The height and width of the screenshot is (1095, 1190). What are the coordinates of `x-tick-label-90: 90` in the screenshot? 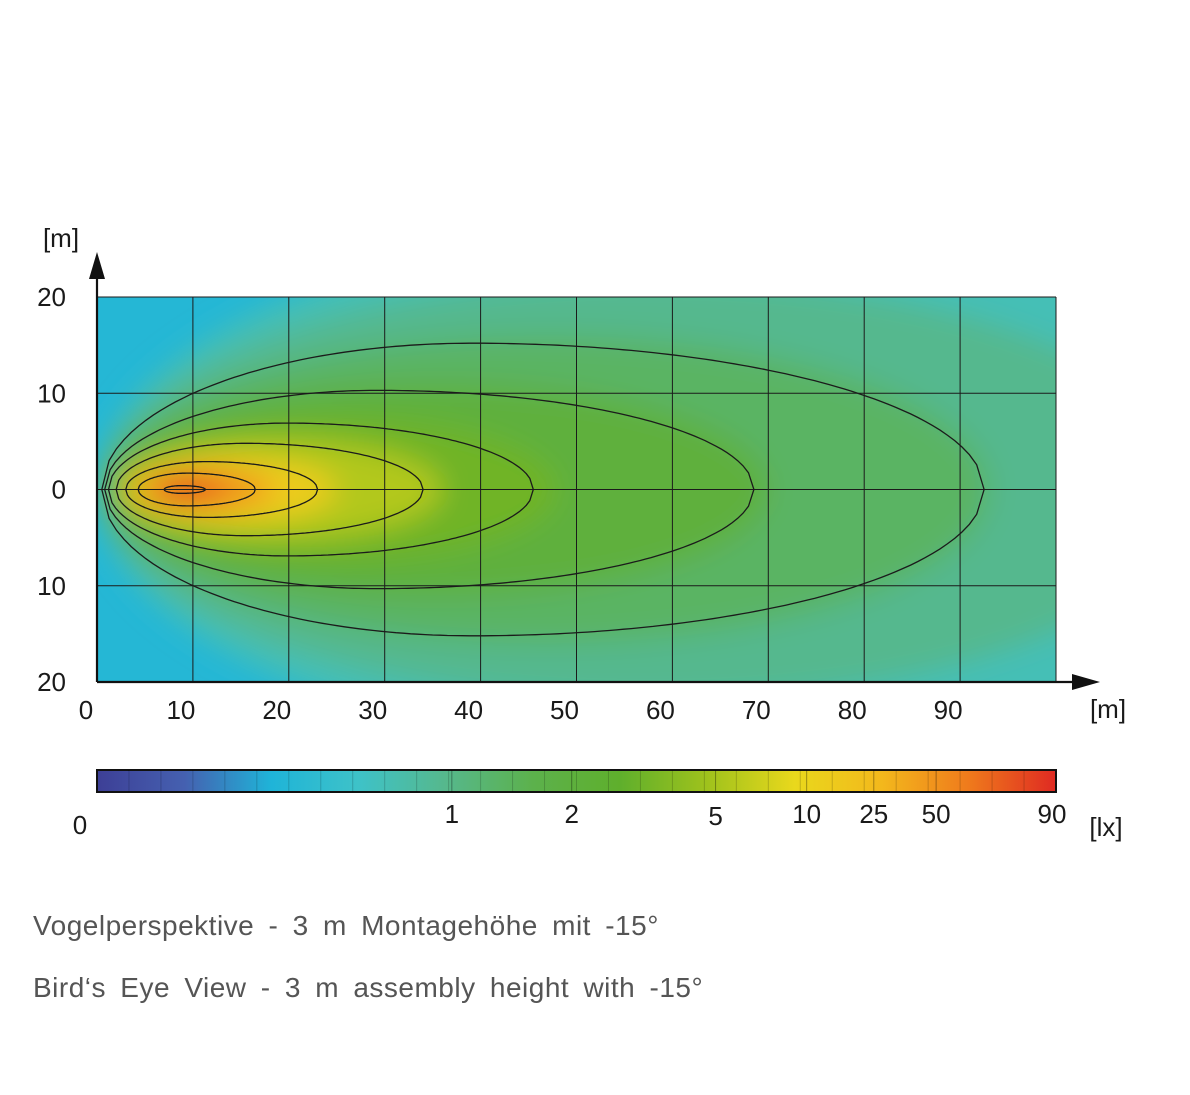 It's located at (948, 710).